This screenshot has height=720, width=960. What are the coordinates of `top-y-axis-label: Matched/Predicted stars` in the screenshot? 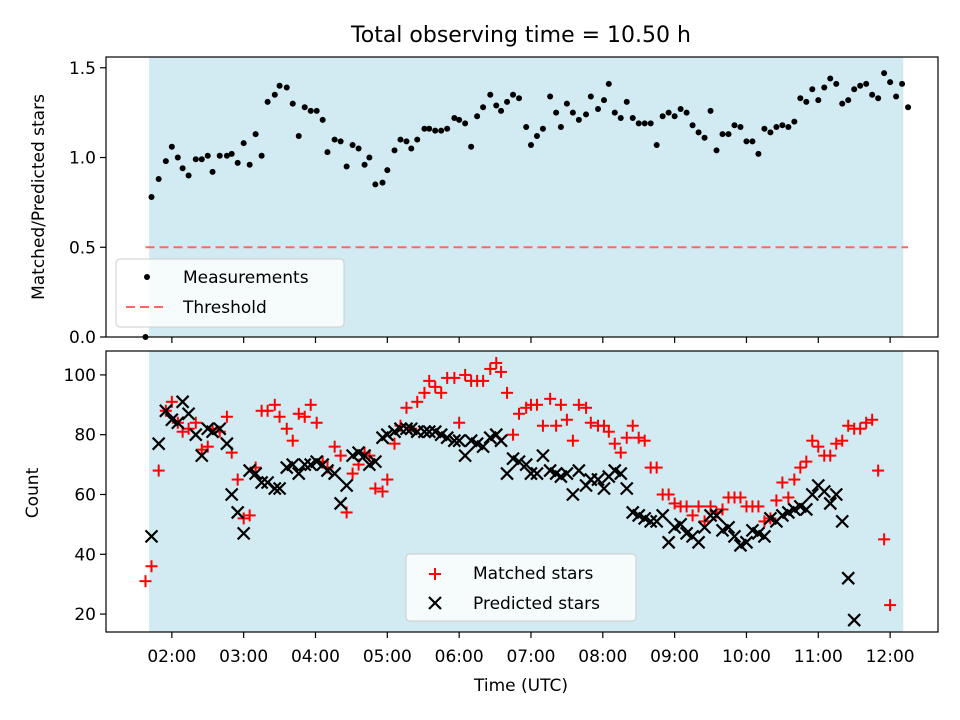 It's located at (39, 197).